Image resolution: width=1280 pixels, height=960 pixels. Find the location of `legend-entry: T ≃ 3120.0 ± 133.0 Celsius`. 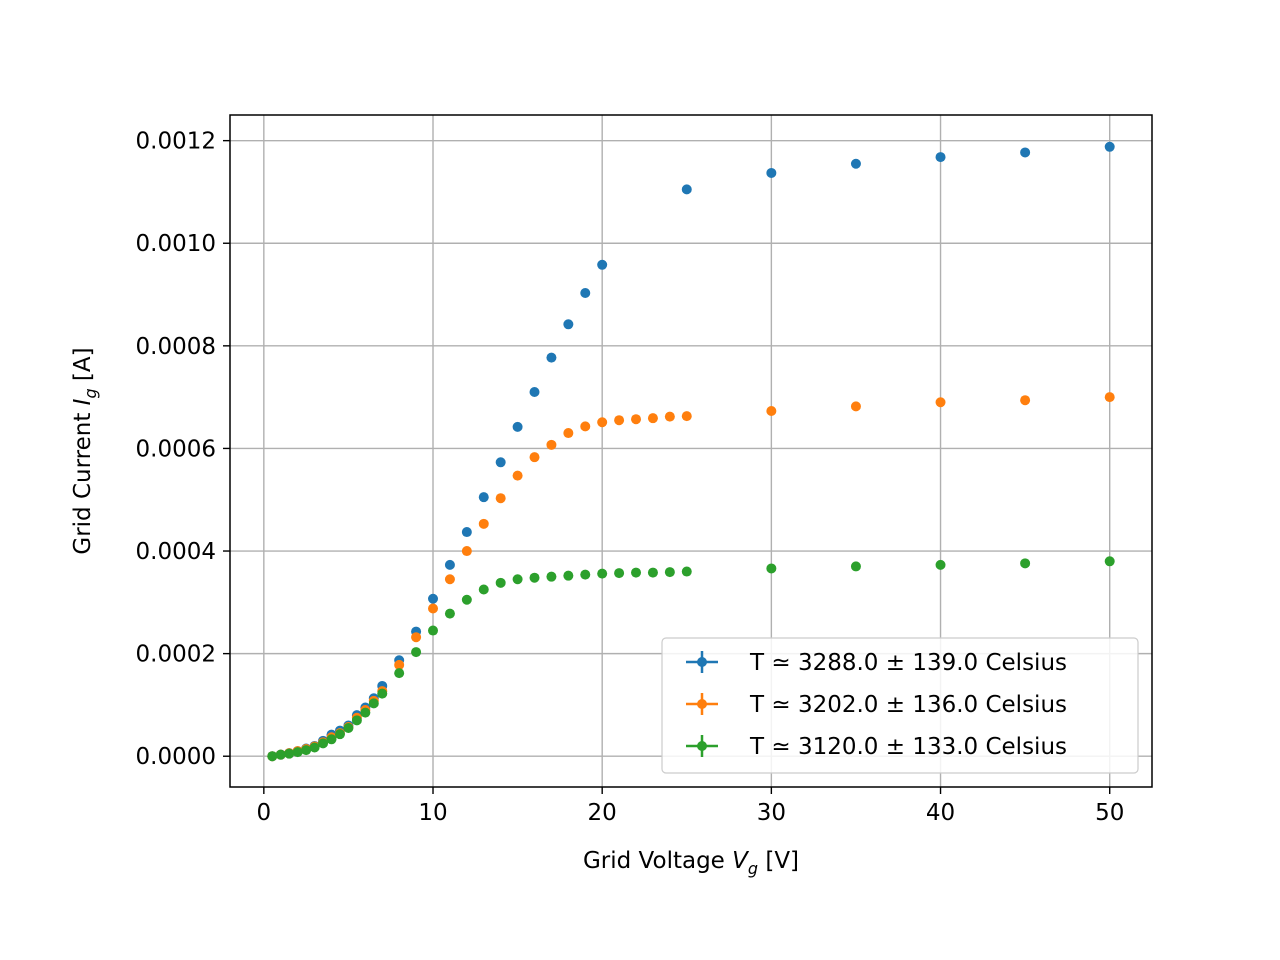

legend-entry: T ≃ 3120.0 ± 133.0 Celsius is located at coordinates (876, 747).